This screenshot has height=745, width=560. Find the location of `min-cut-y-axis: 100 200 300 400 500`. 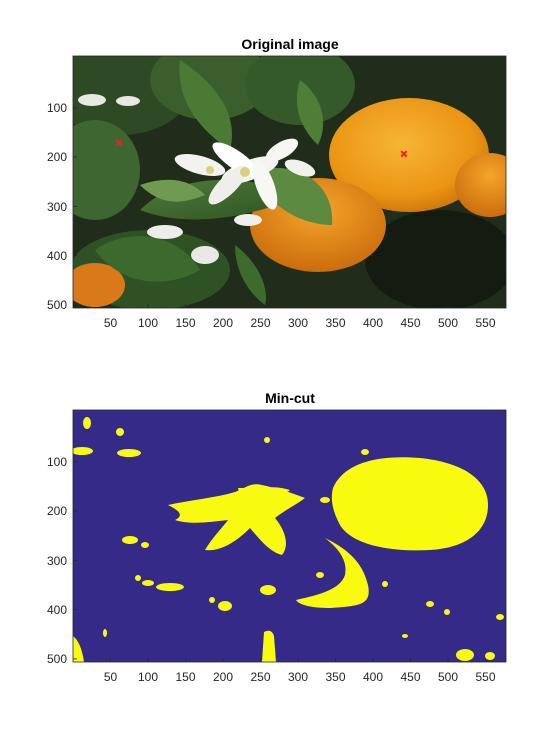

min-cut-y-axis: 100 200 300 400 500 is located at coordinates (62, 560).